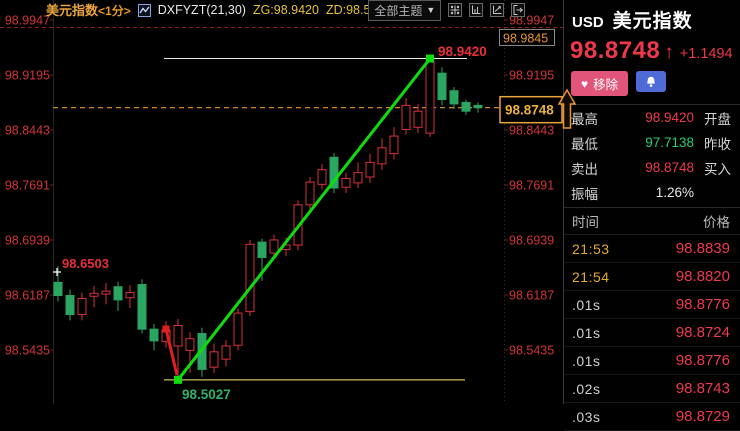 The width and height of the screenshot is (740, 431). Describe the element at coordinates (606, 85) in the screenshot. I see `remove-button-label: 移除` at that location.